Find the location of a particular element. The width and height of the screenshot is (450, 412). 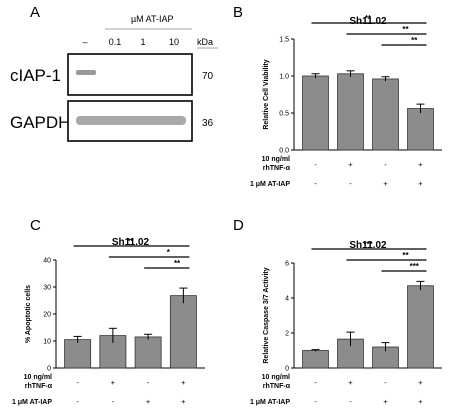

chart-title-c: Sh11.02 is located at coordinates (131, 242).